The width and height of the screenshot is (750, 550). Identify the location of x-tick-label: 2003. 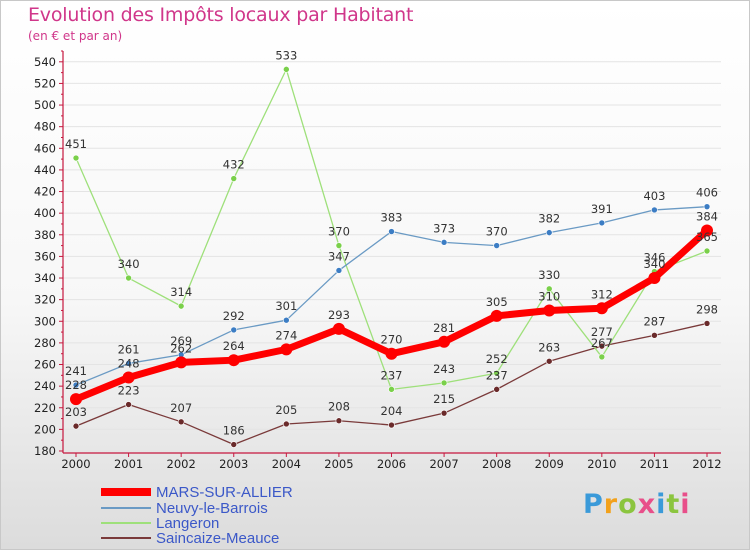
(233, 464).